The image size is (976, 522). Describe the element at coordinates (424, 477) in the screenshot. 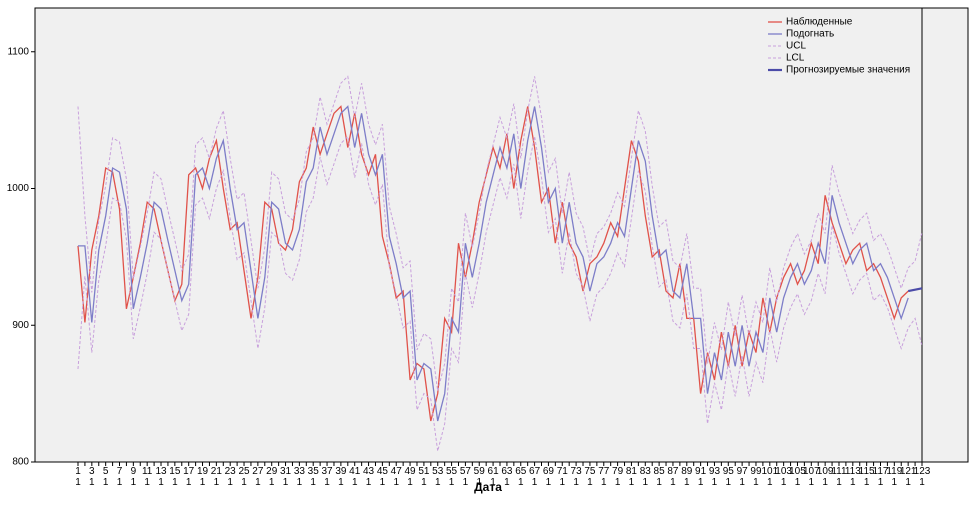

I see `x-tick-label: 51 1` at that location.